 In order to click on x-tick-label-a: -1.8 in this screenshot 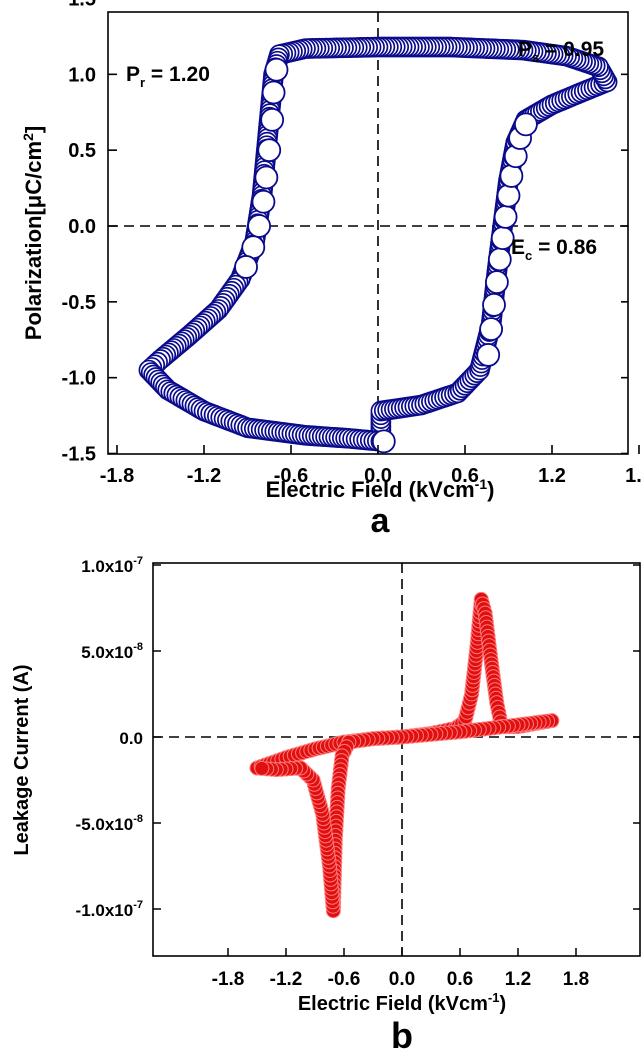, I will do `click(117, 476)`.